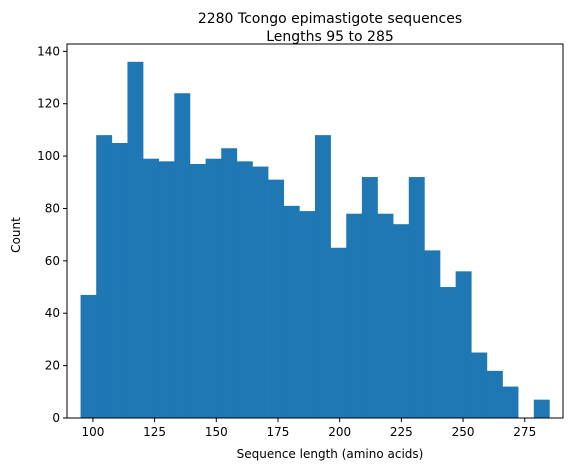 Image resolution: width=571 pixels, height=470 pixels. What do you see at coordinates (154, 432) in the screenshot?
I see `x-tick-label: 125` at bounding box center [154, 432].